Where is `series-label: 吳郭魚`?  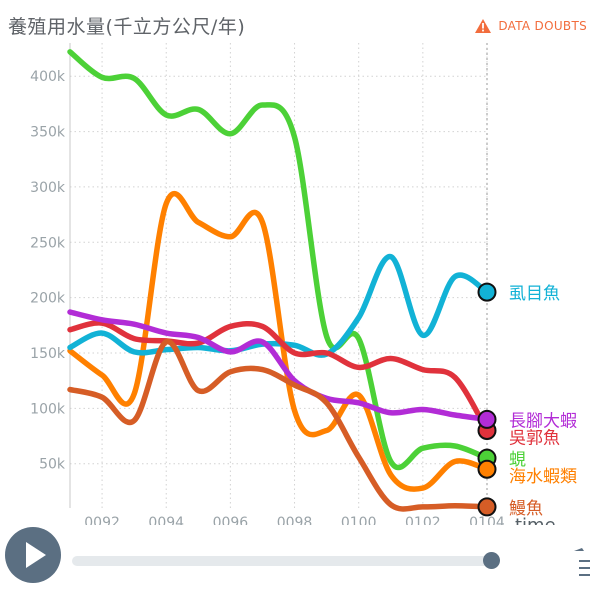
series-label: 吳郭魚 is located at coordinates (534, 438).